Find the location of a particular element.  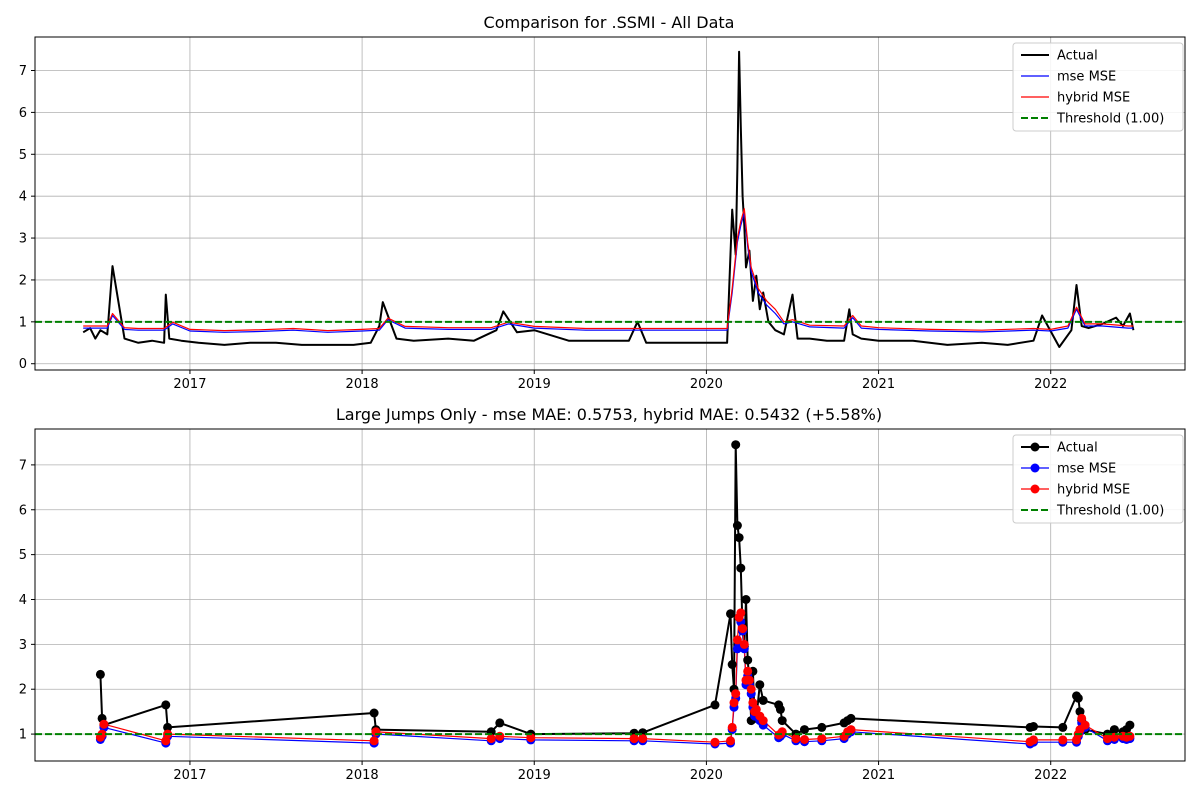

y-tick-label: 2 is located at coordinates (23, 690).